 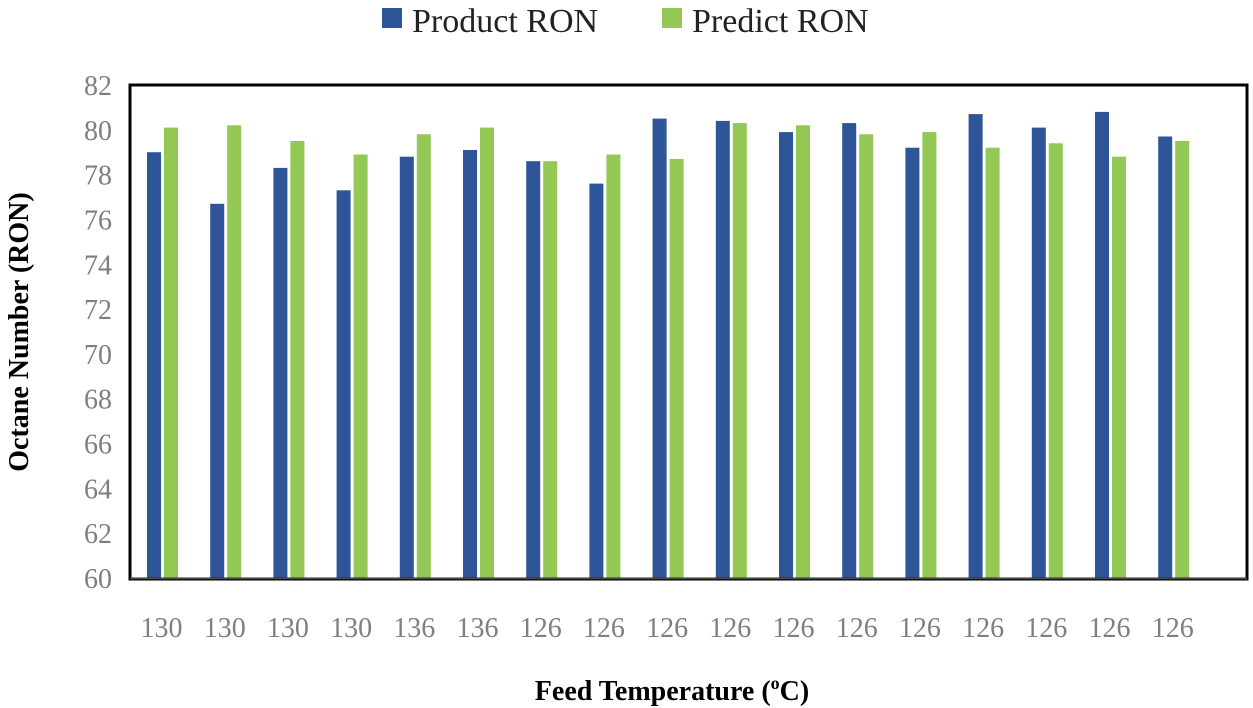 What do you see at coordinates (795, 691) in the screenshot?
I see `x-axis-title-suffix: C)` at bounding box center [795, 691].